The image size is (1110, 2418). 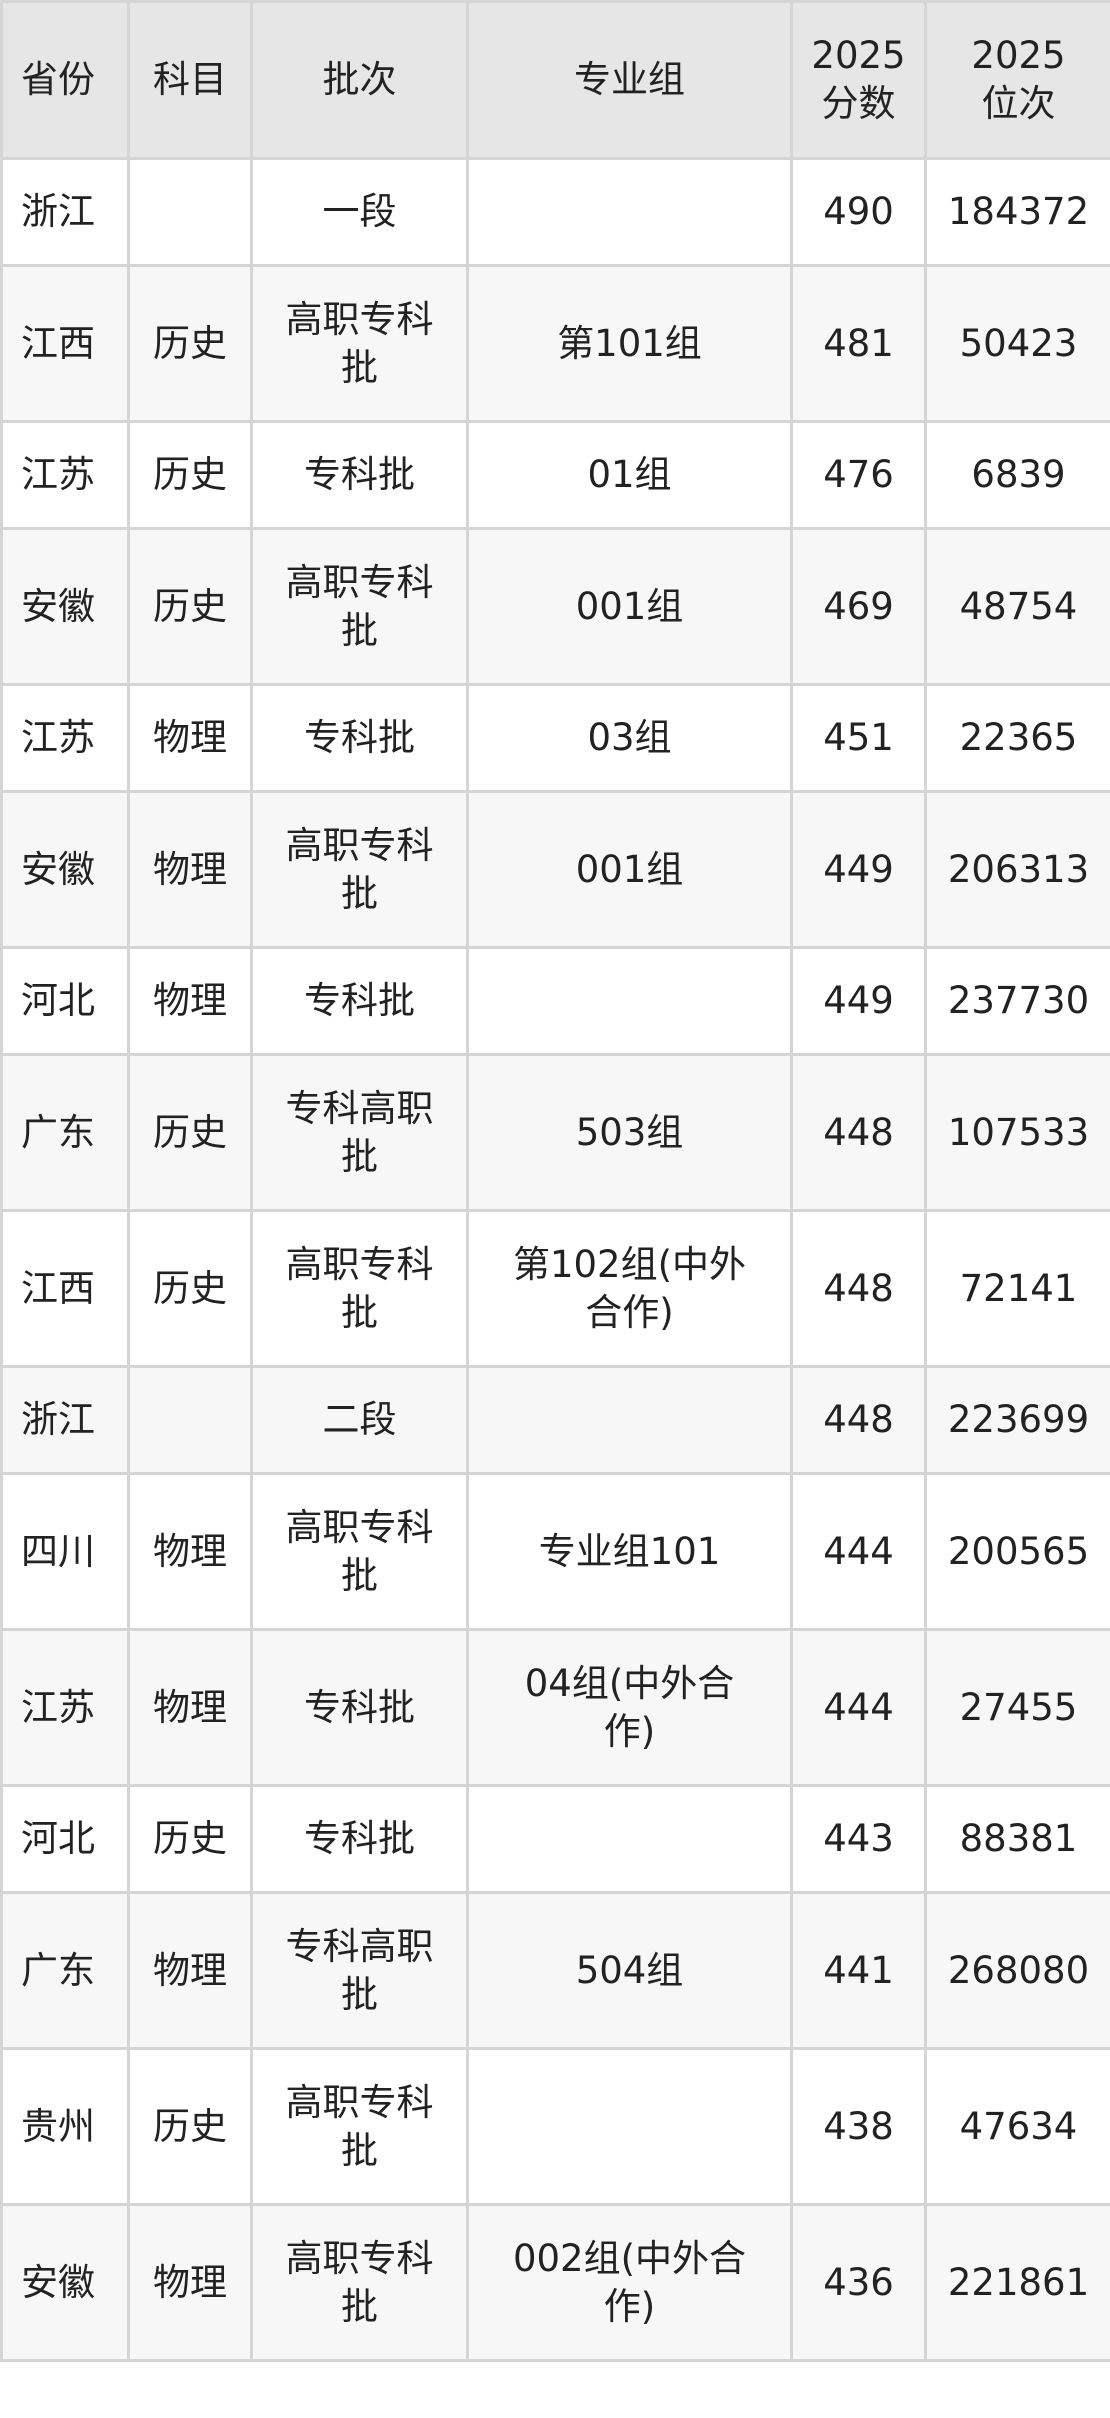 What do you see at coordinates (1017, 606) in the screenshot?
I see `cell-rank: 48754` at bounding box center [1017, 606].